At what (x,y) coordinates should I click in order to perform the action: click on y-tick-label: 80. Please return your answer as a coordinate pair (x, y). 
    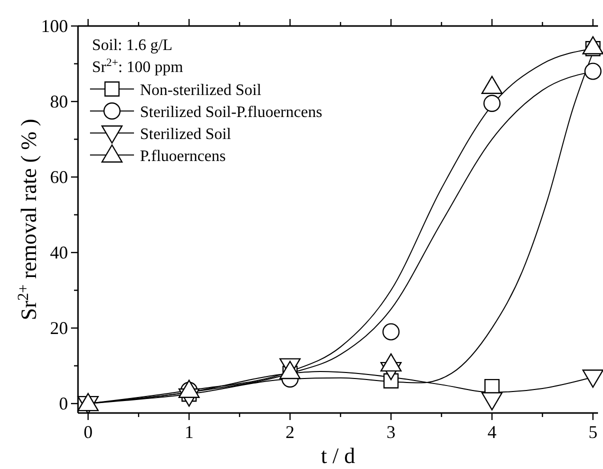
    Looking at the image, I should click on (59, 102).